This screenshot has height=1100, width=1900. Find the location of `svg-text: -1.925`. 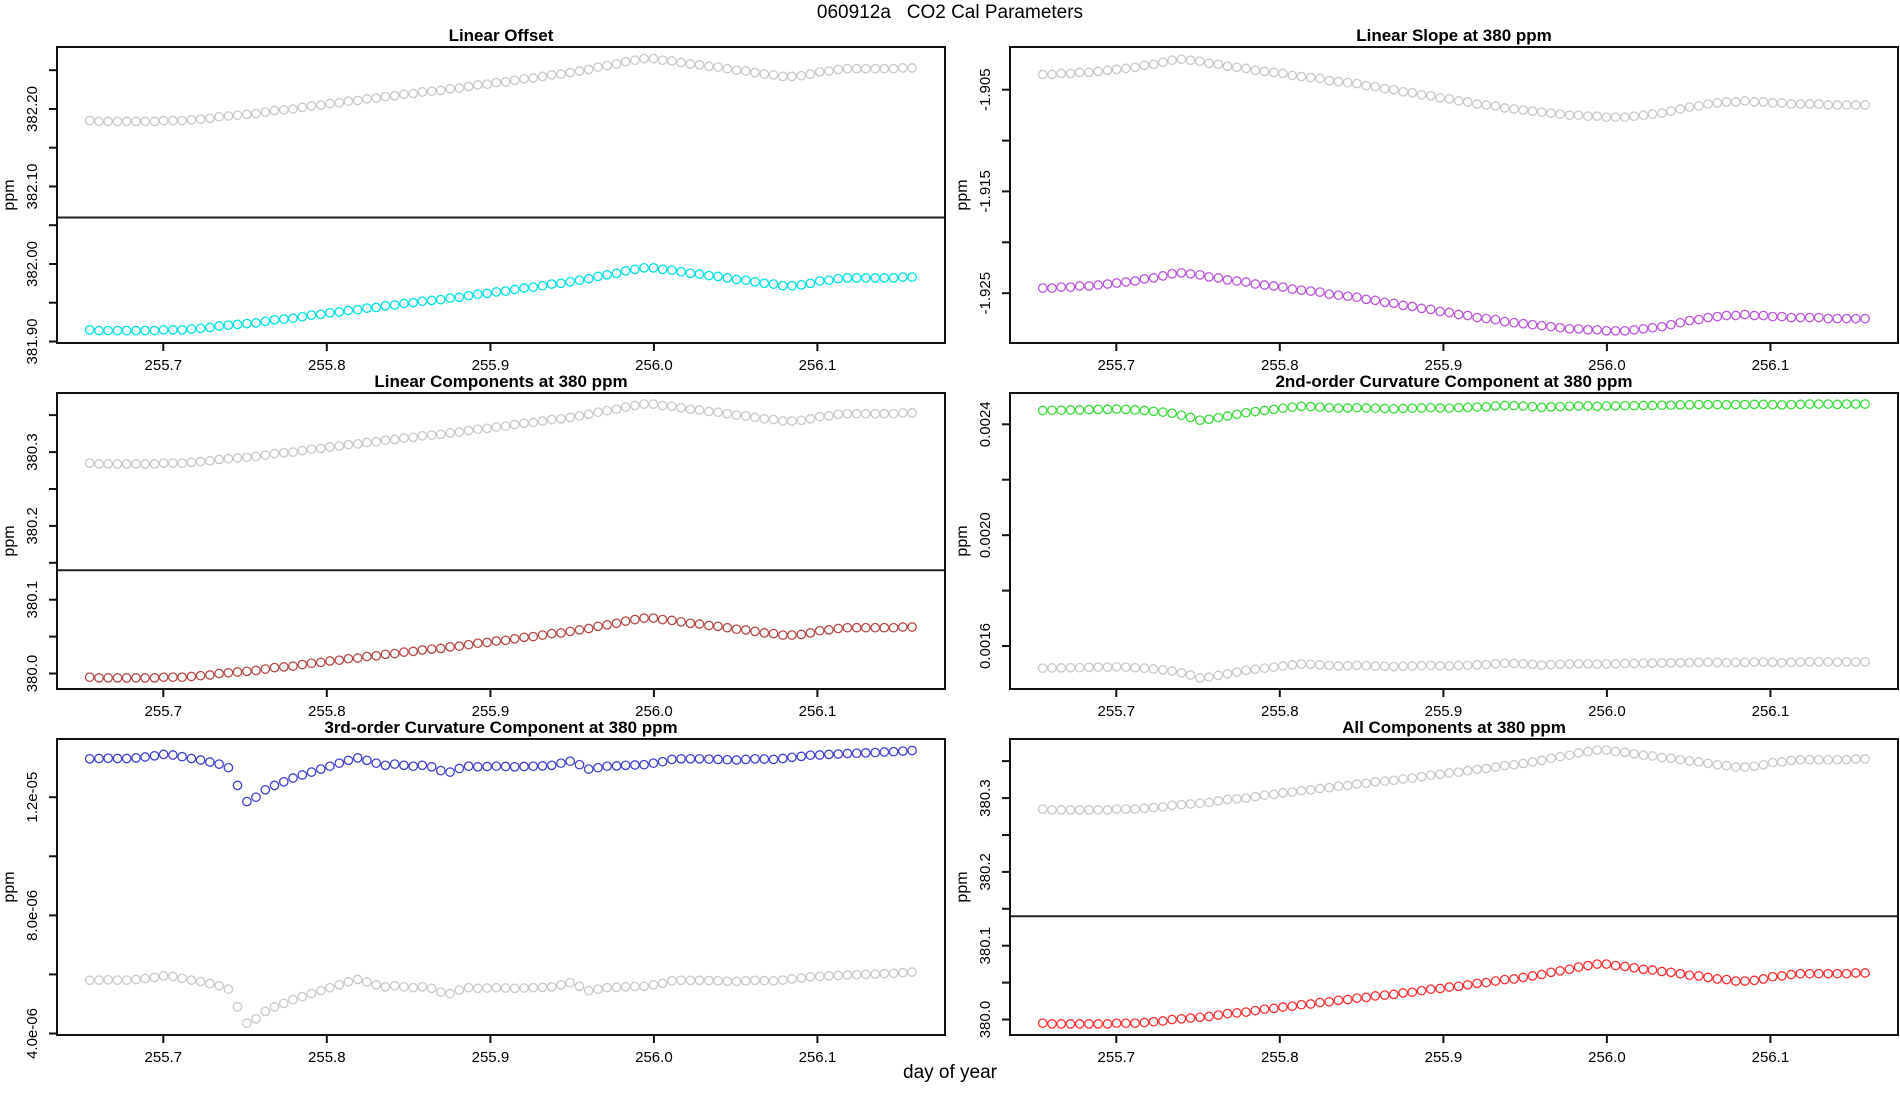

svg-text: -1.925 is located at coordinates (985, 293).